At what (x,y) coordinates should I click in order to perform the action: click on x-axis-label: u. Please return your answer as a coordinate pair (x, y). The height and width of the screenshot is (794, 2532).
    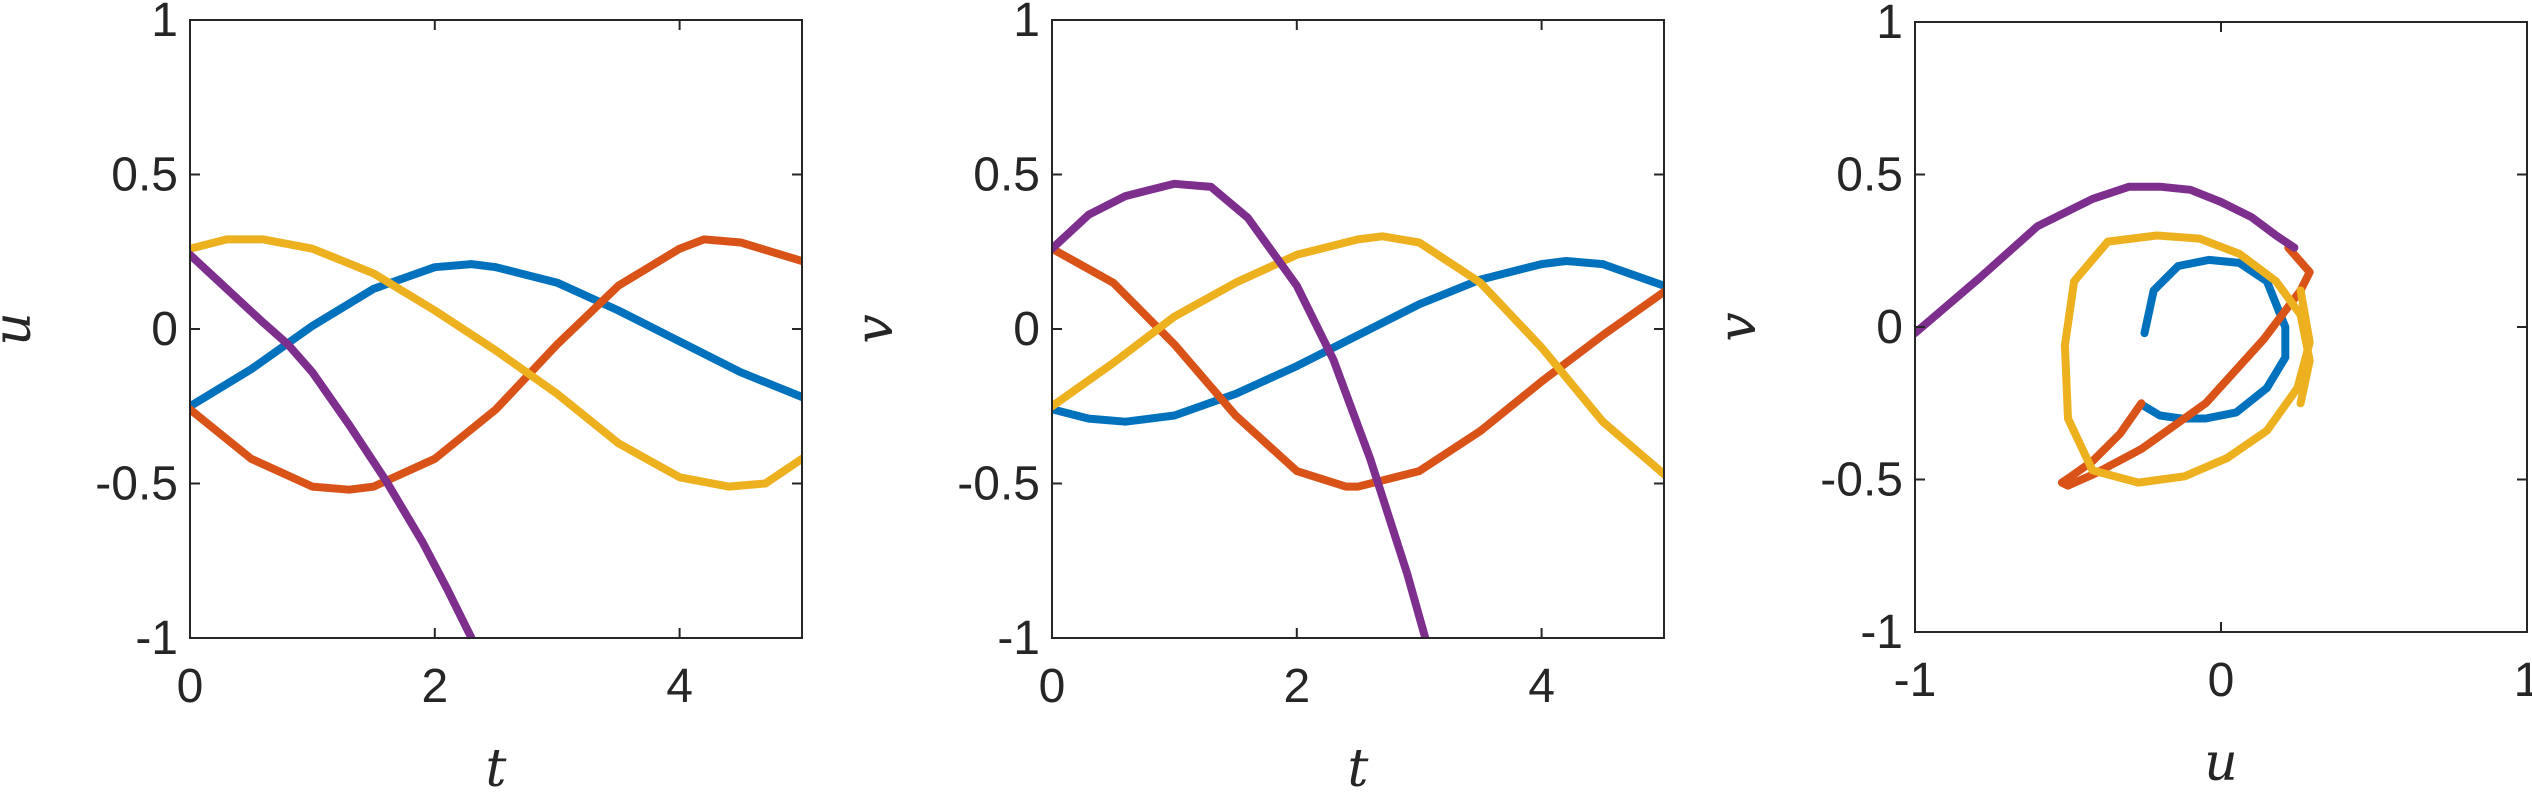
    Looking at the image, I should click on (2221, 763).